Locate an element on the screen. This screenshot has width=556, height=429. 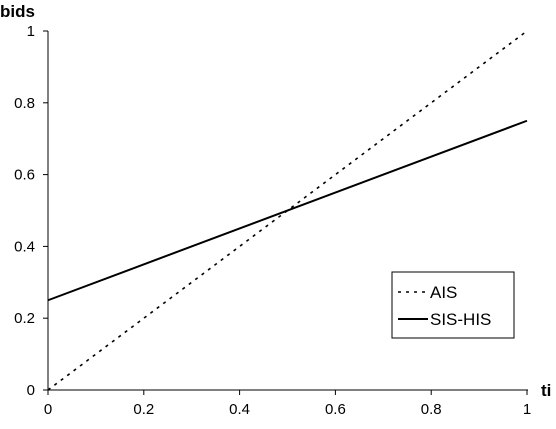
y-tick-label: 0.2 is located at coordinates (24, 318).